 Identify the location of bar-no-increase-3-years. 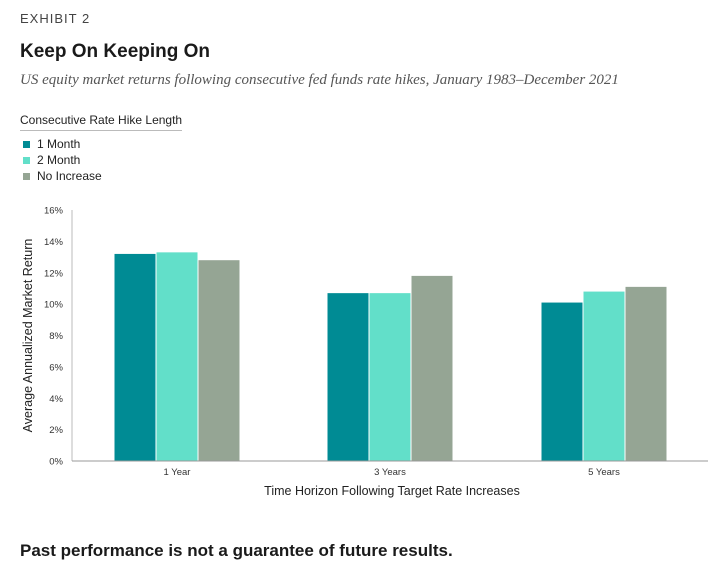
(432, 368).